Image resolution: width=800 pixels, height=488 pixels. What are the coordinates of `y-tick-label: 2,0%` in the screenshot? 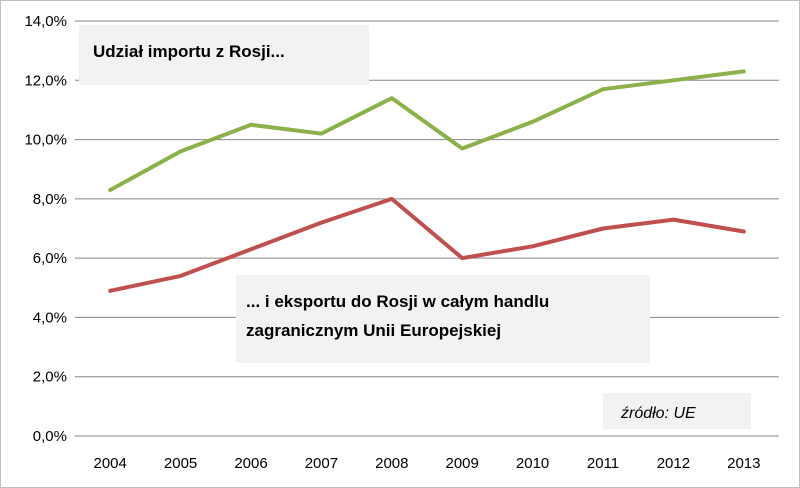 It's located at (50, 377).